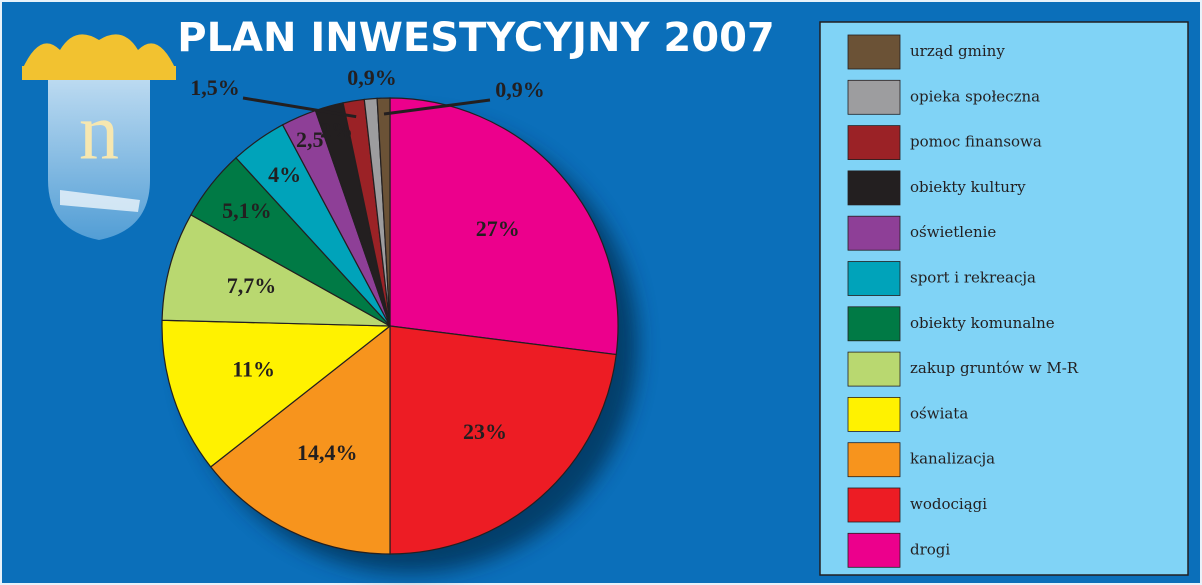 This screenshot has width=1202, height=585. I want to click on legend-label: obiekty komunalne, so click(982, 323).